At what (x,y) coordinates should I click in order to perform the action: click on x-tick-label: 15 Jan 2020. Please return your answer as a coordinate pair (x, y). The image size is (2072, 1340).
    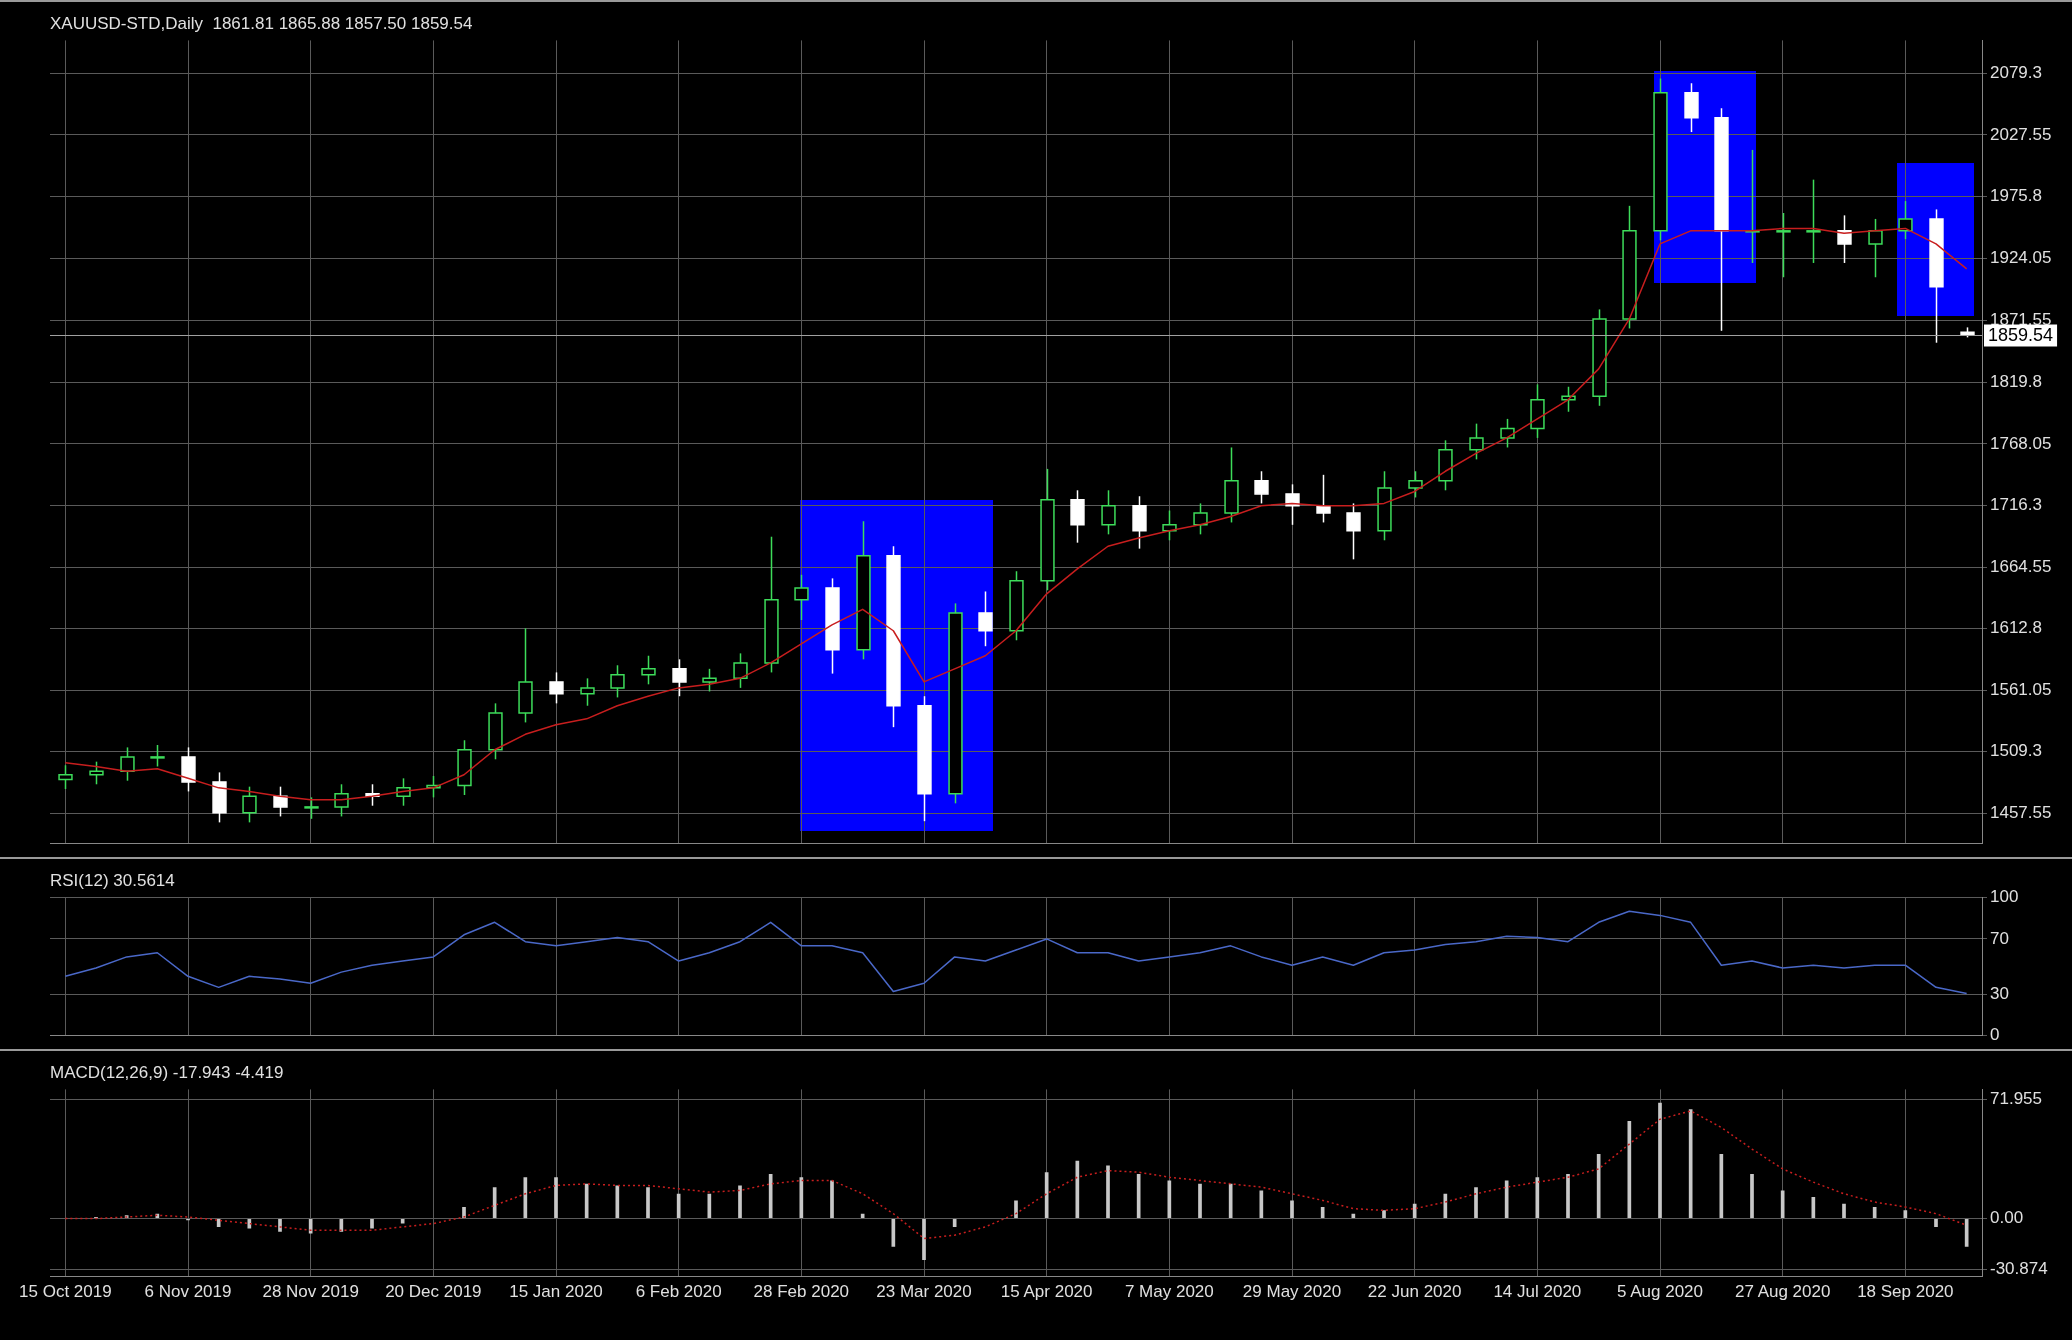
    Looking at the image, I should click on (556, 1292).